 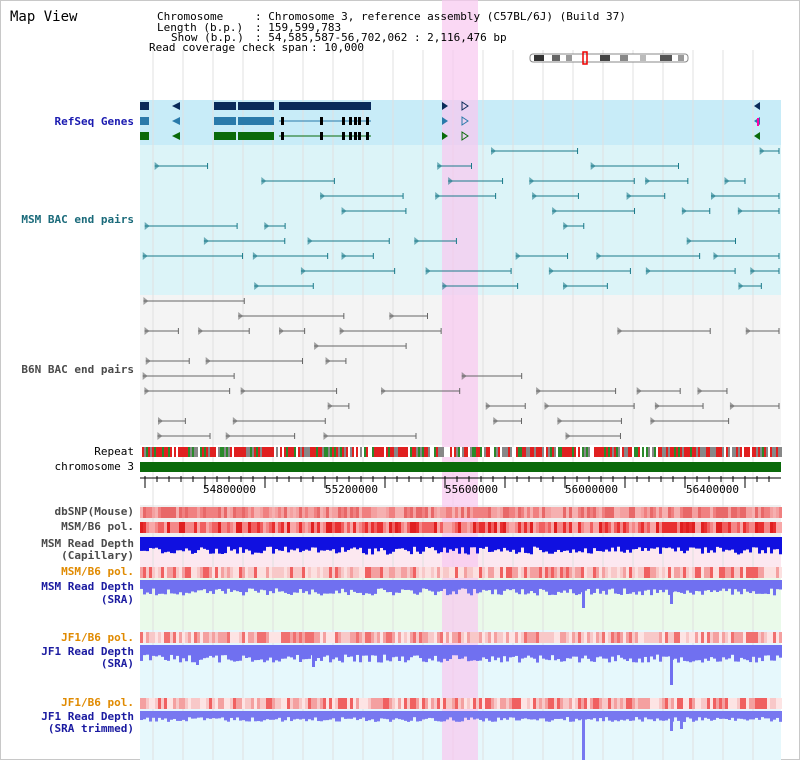 What do you see at coordinates (87, 716) in the screenshot?
I see `track-label-jf1-depth-trim: JF1 Read Depth` at bounding box center [87, 716].